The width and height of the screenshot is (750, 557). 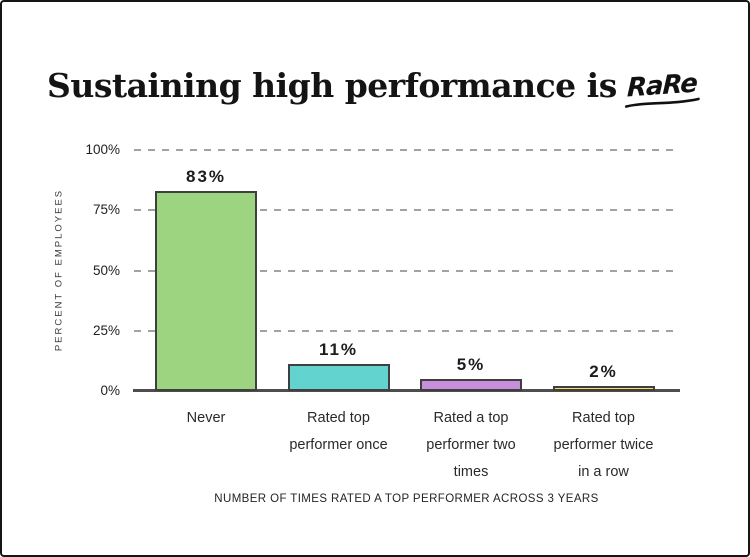 What do you see at coordinates (603, 372) in the screenshot?
I see `bar-value-label: 2%` at bounding box center [603, 372].